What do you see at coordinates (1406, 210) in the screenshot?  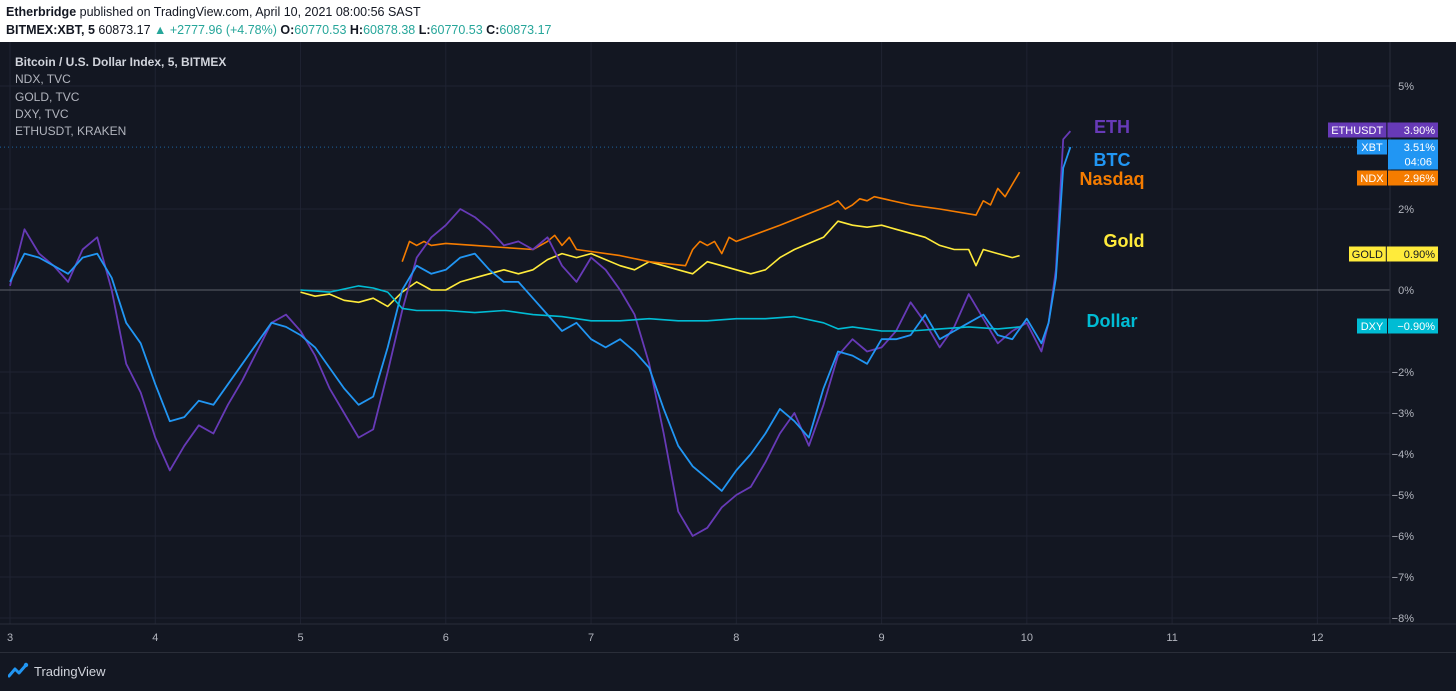 I see `y-tick-label: 2%` at bounding box center [1406, 210].